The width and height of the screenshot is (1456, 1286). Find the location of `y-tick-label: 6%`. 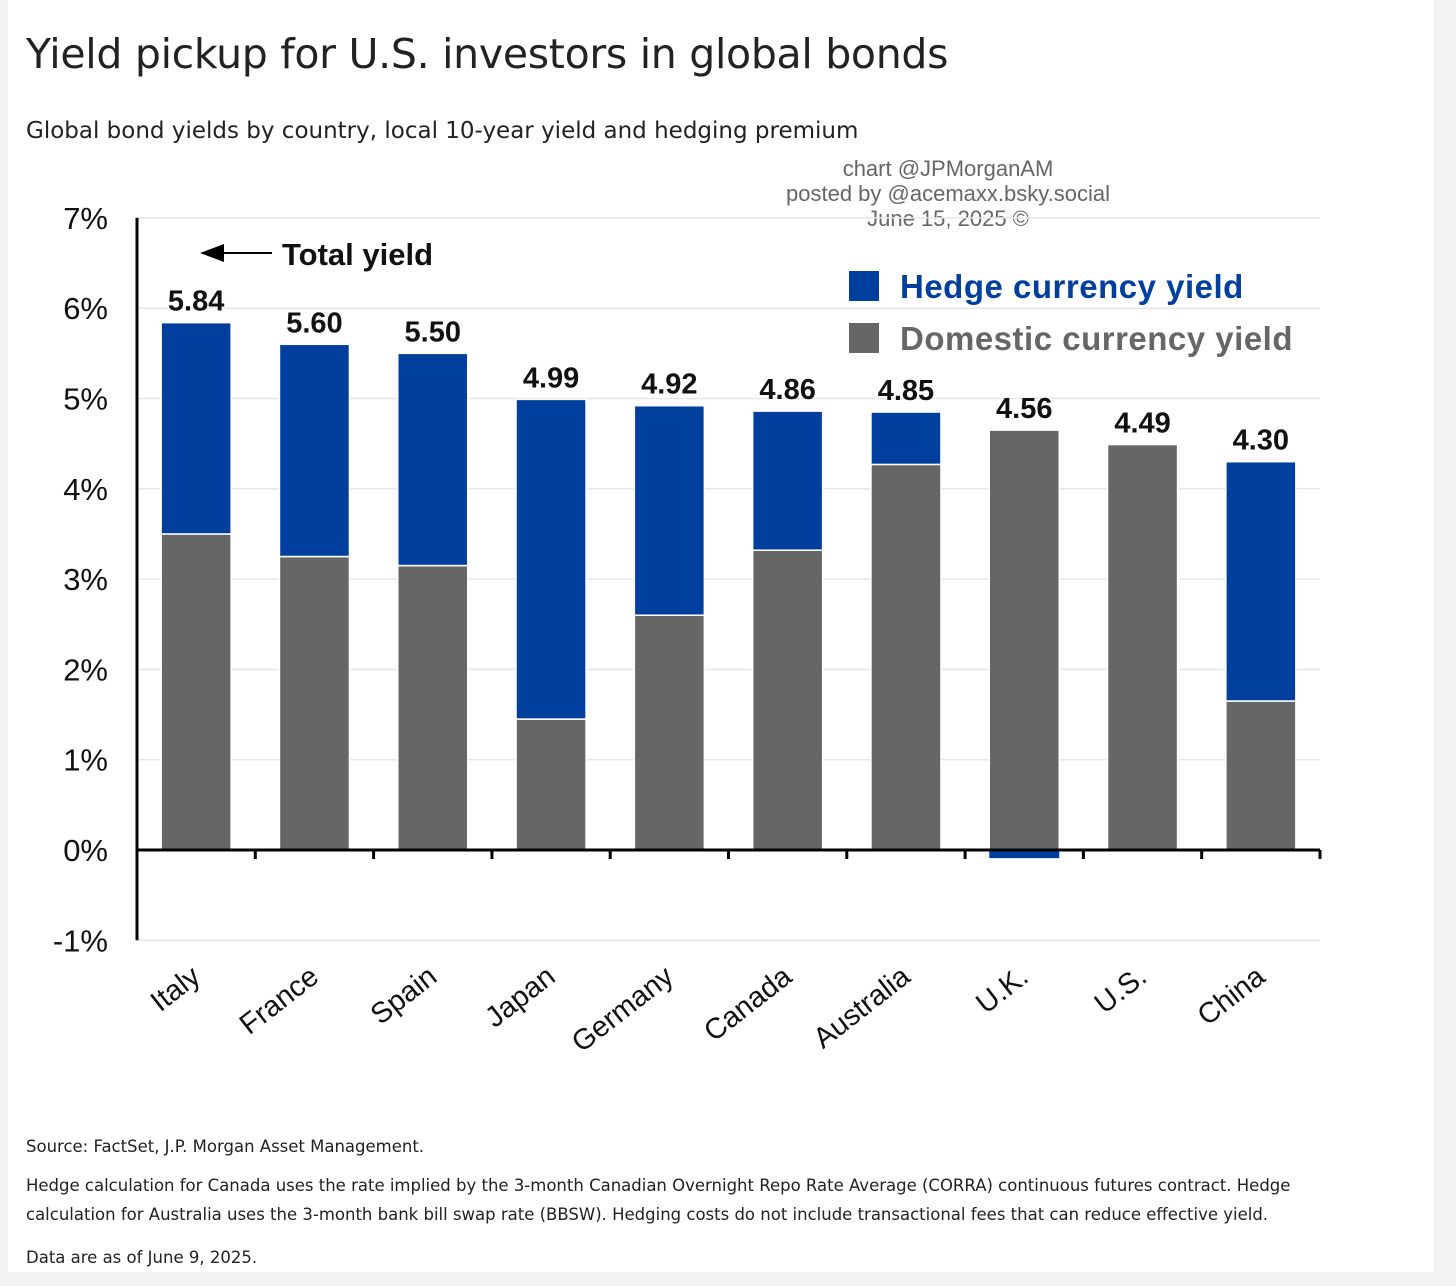

y-tick-label: 6% is located at coordinates (85, 308).